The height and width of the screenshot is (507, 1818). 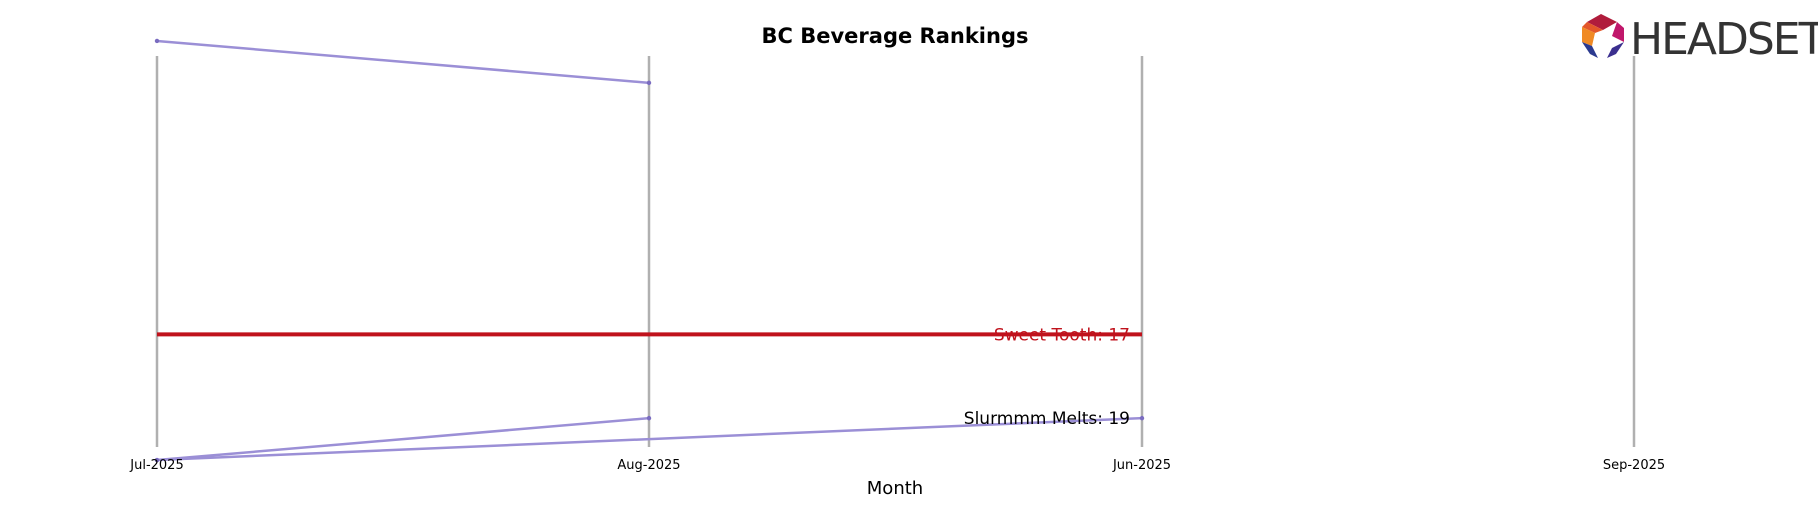 I want to click on headset-logo: HEADSET, so click(x=1700, y=39).